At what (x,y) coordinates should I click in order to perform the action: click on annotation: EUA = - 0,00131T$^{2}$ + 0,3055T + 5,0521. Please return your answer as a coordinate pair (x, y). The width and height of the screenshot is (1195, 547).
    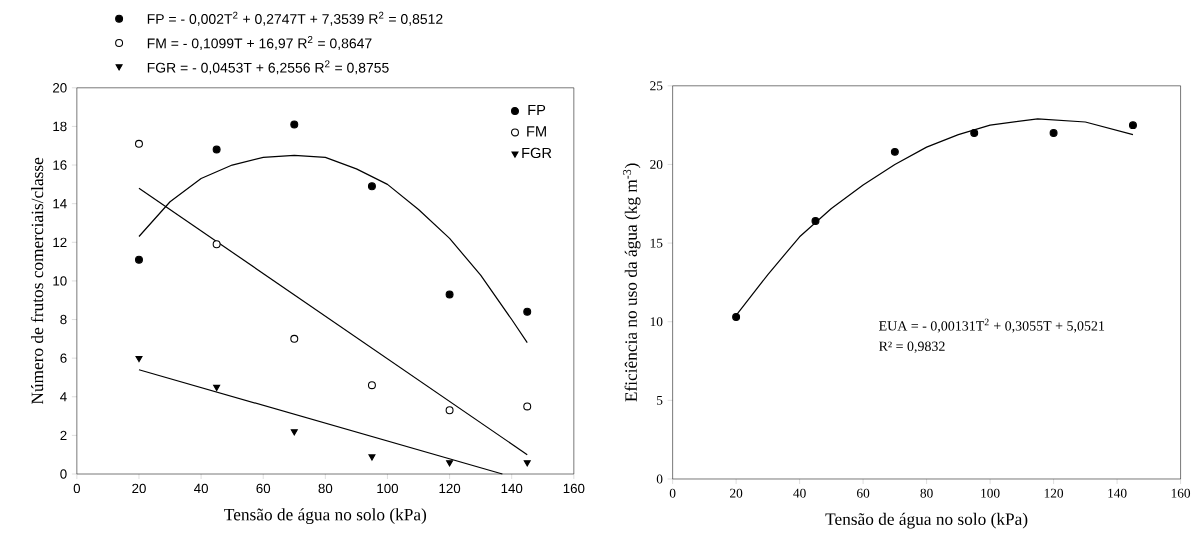
    Looking at the image, I should click on (992, 325).